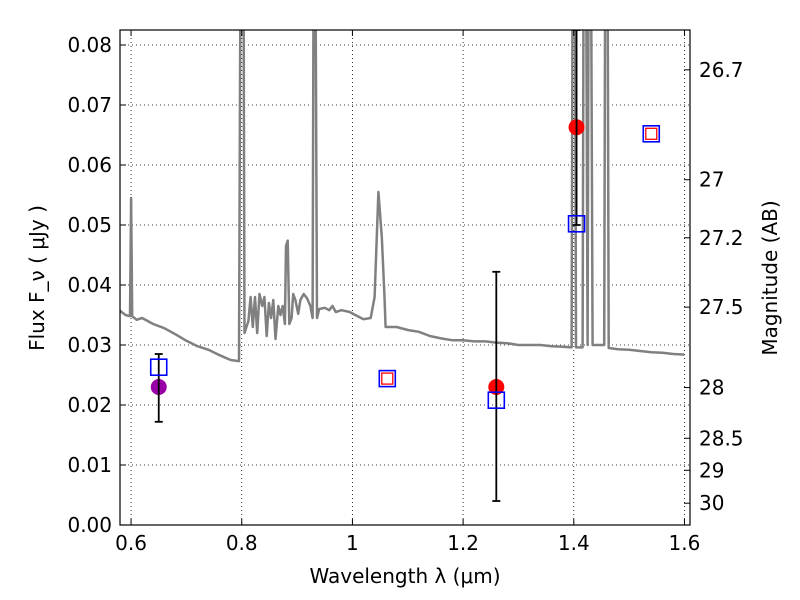 The width and height of the screenshot is (800, 600). What do you see at coordinates (89, 165) in the screenshot?
I see `y-tick-label: 0.06` at bounding box center [89, 165].